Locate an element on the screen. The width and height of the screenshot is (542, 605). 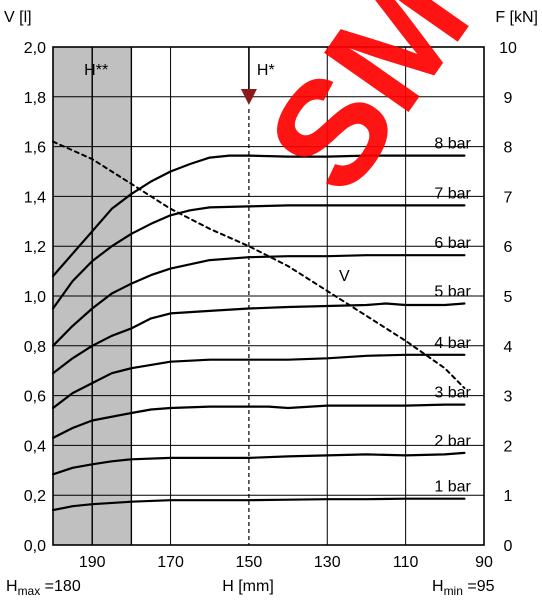
y-left-tick-label: 0,8 is located at coordinates (35, 347).